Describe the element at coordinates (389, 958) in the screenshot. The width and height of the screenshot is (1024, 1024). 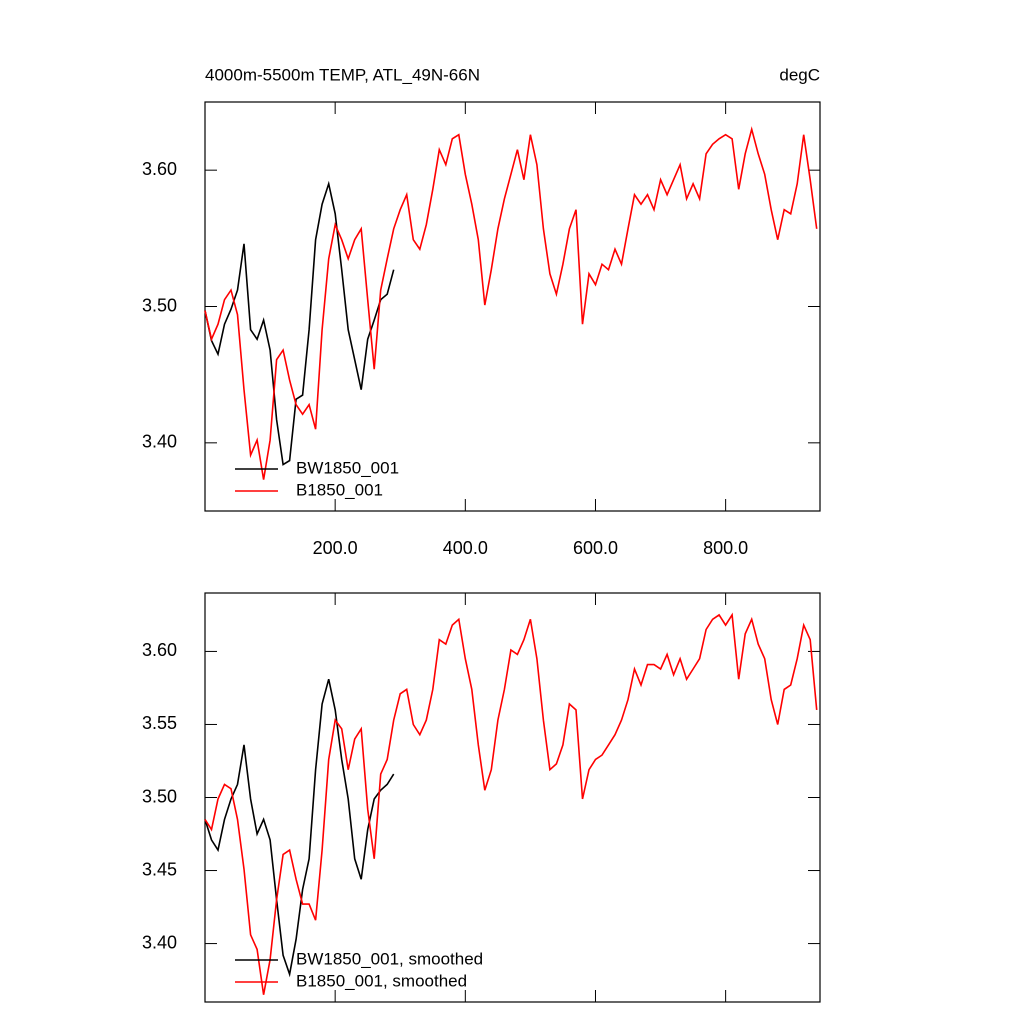
I see `legend-label: BW1850_001, smoothed` at that location.